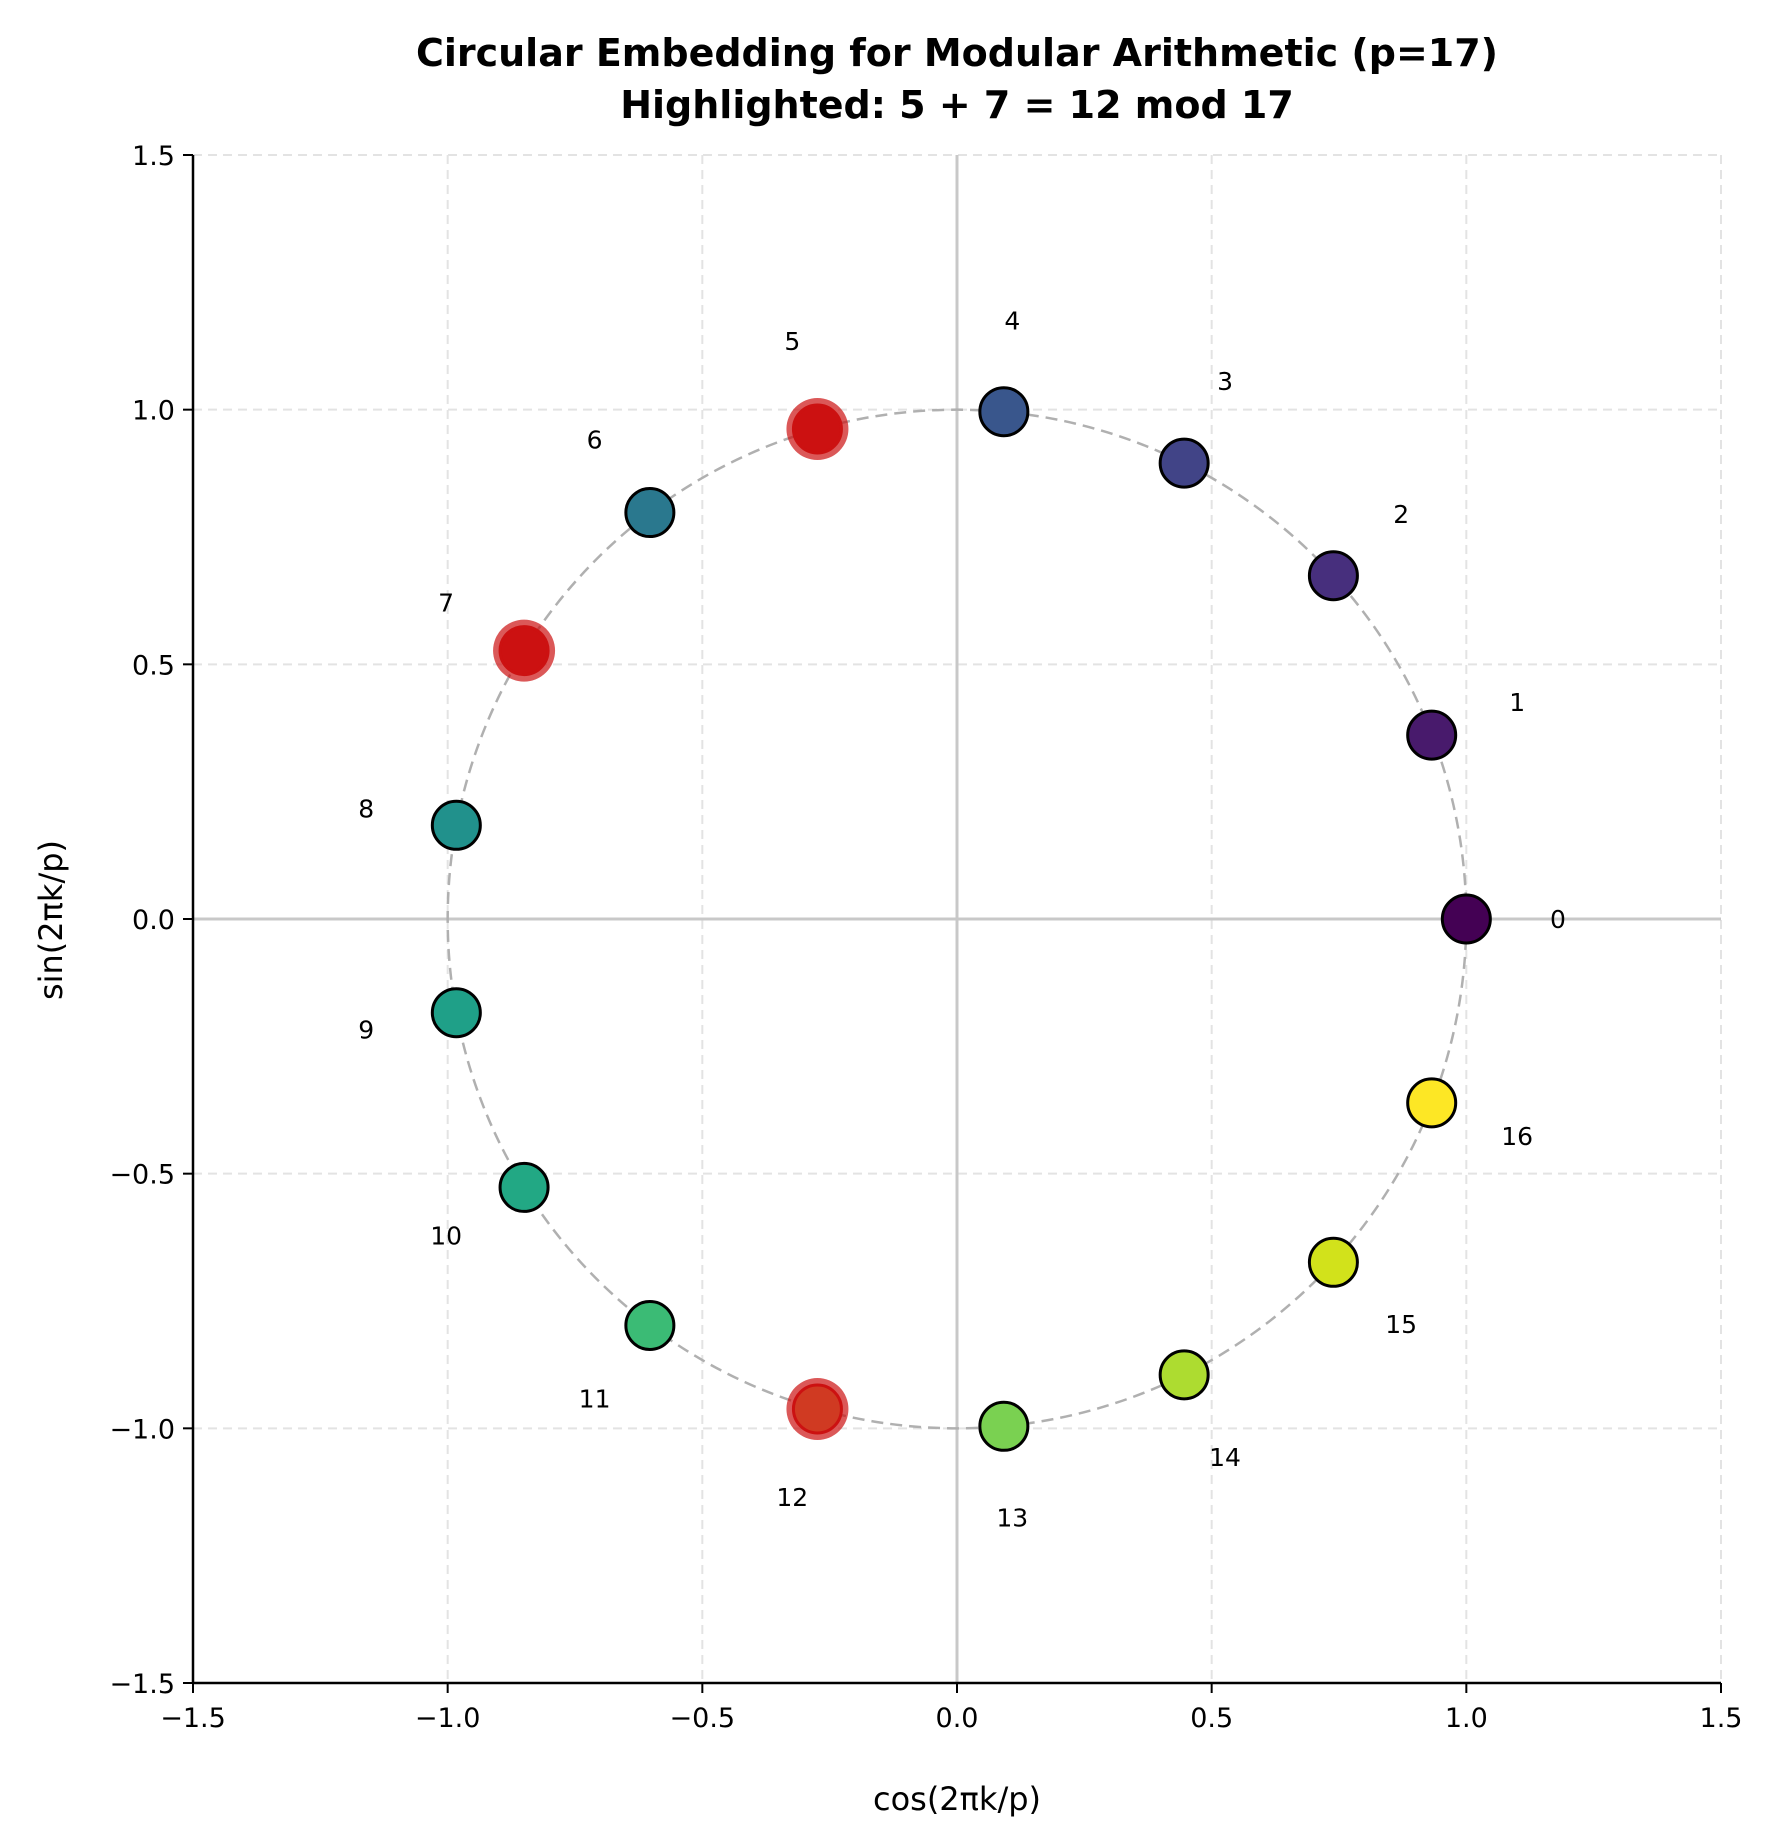 The height and width of the screenshot is (1838, 1769). I want to click on x-tick-label: 1.5, so click(1721, 1718).